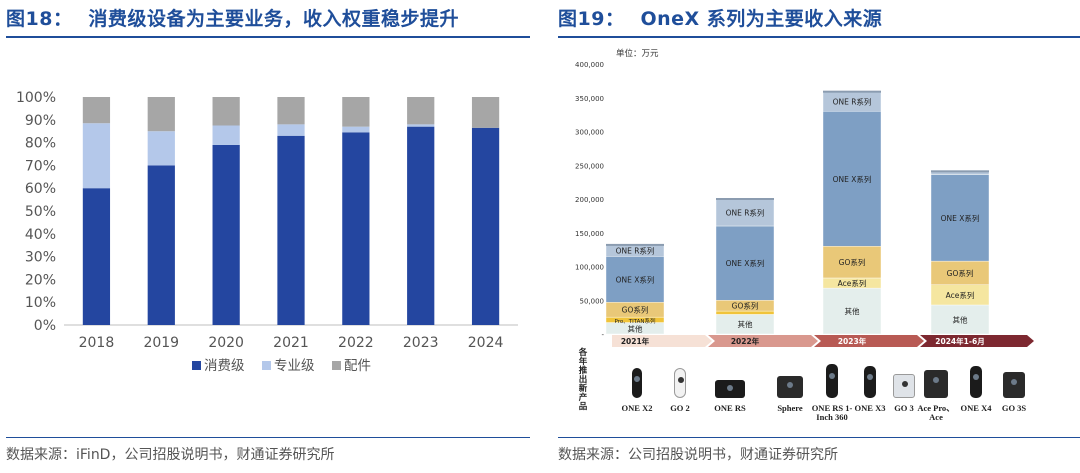 The width and height of the screenshot is (1080, 473). Describe the element at coordinates (589, 234) in the screenshot. I see `y-tick-label: 150,000` at that location.